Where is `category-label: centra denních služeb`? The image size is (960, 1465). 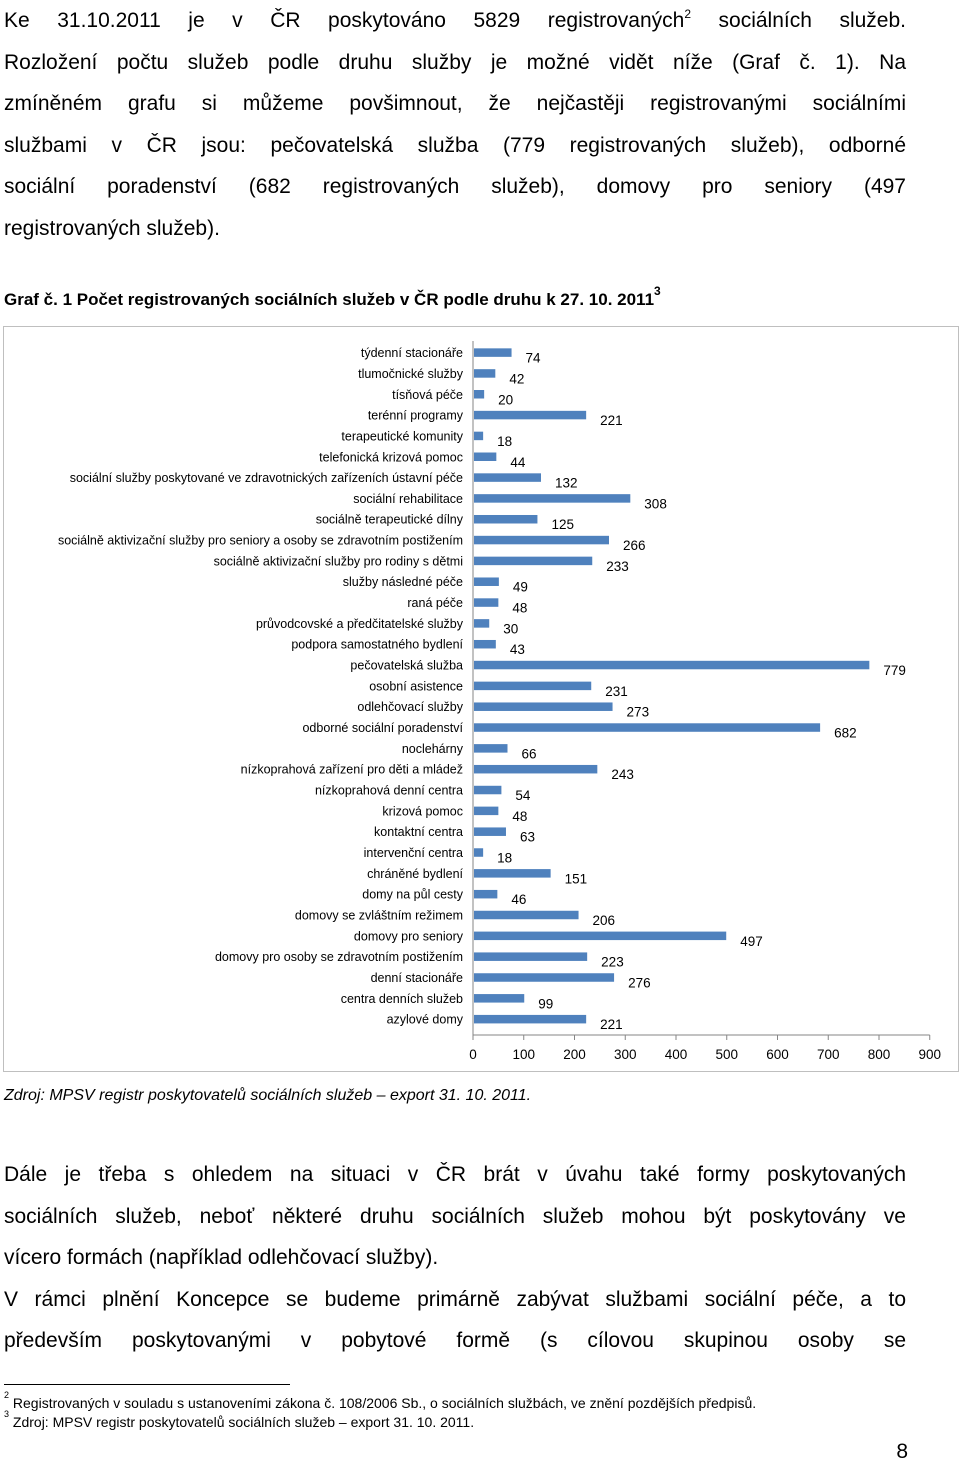
category-label: centra denních služeb is located at coordinates (402, 999).